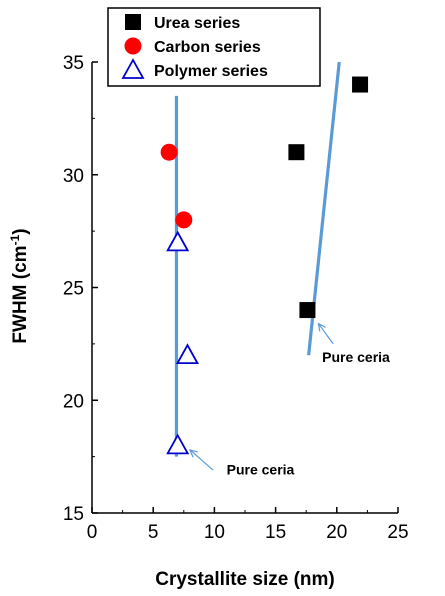 Image resolution: width=445 pixels, height=596 pixels. What do you see at coordinates (336, 532) in the screenshot?
I see `x-tick-label: 20` at bounding box center [336, 532].